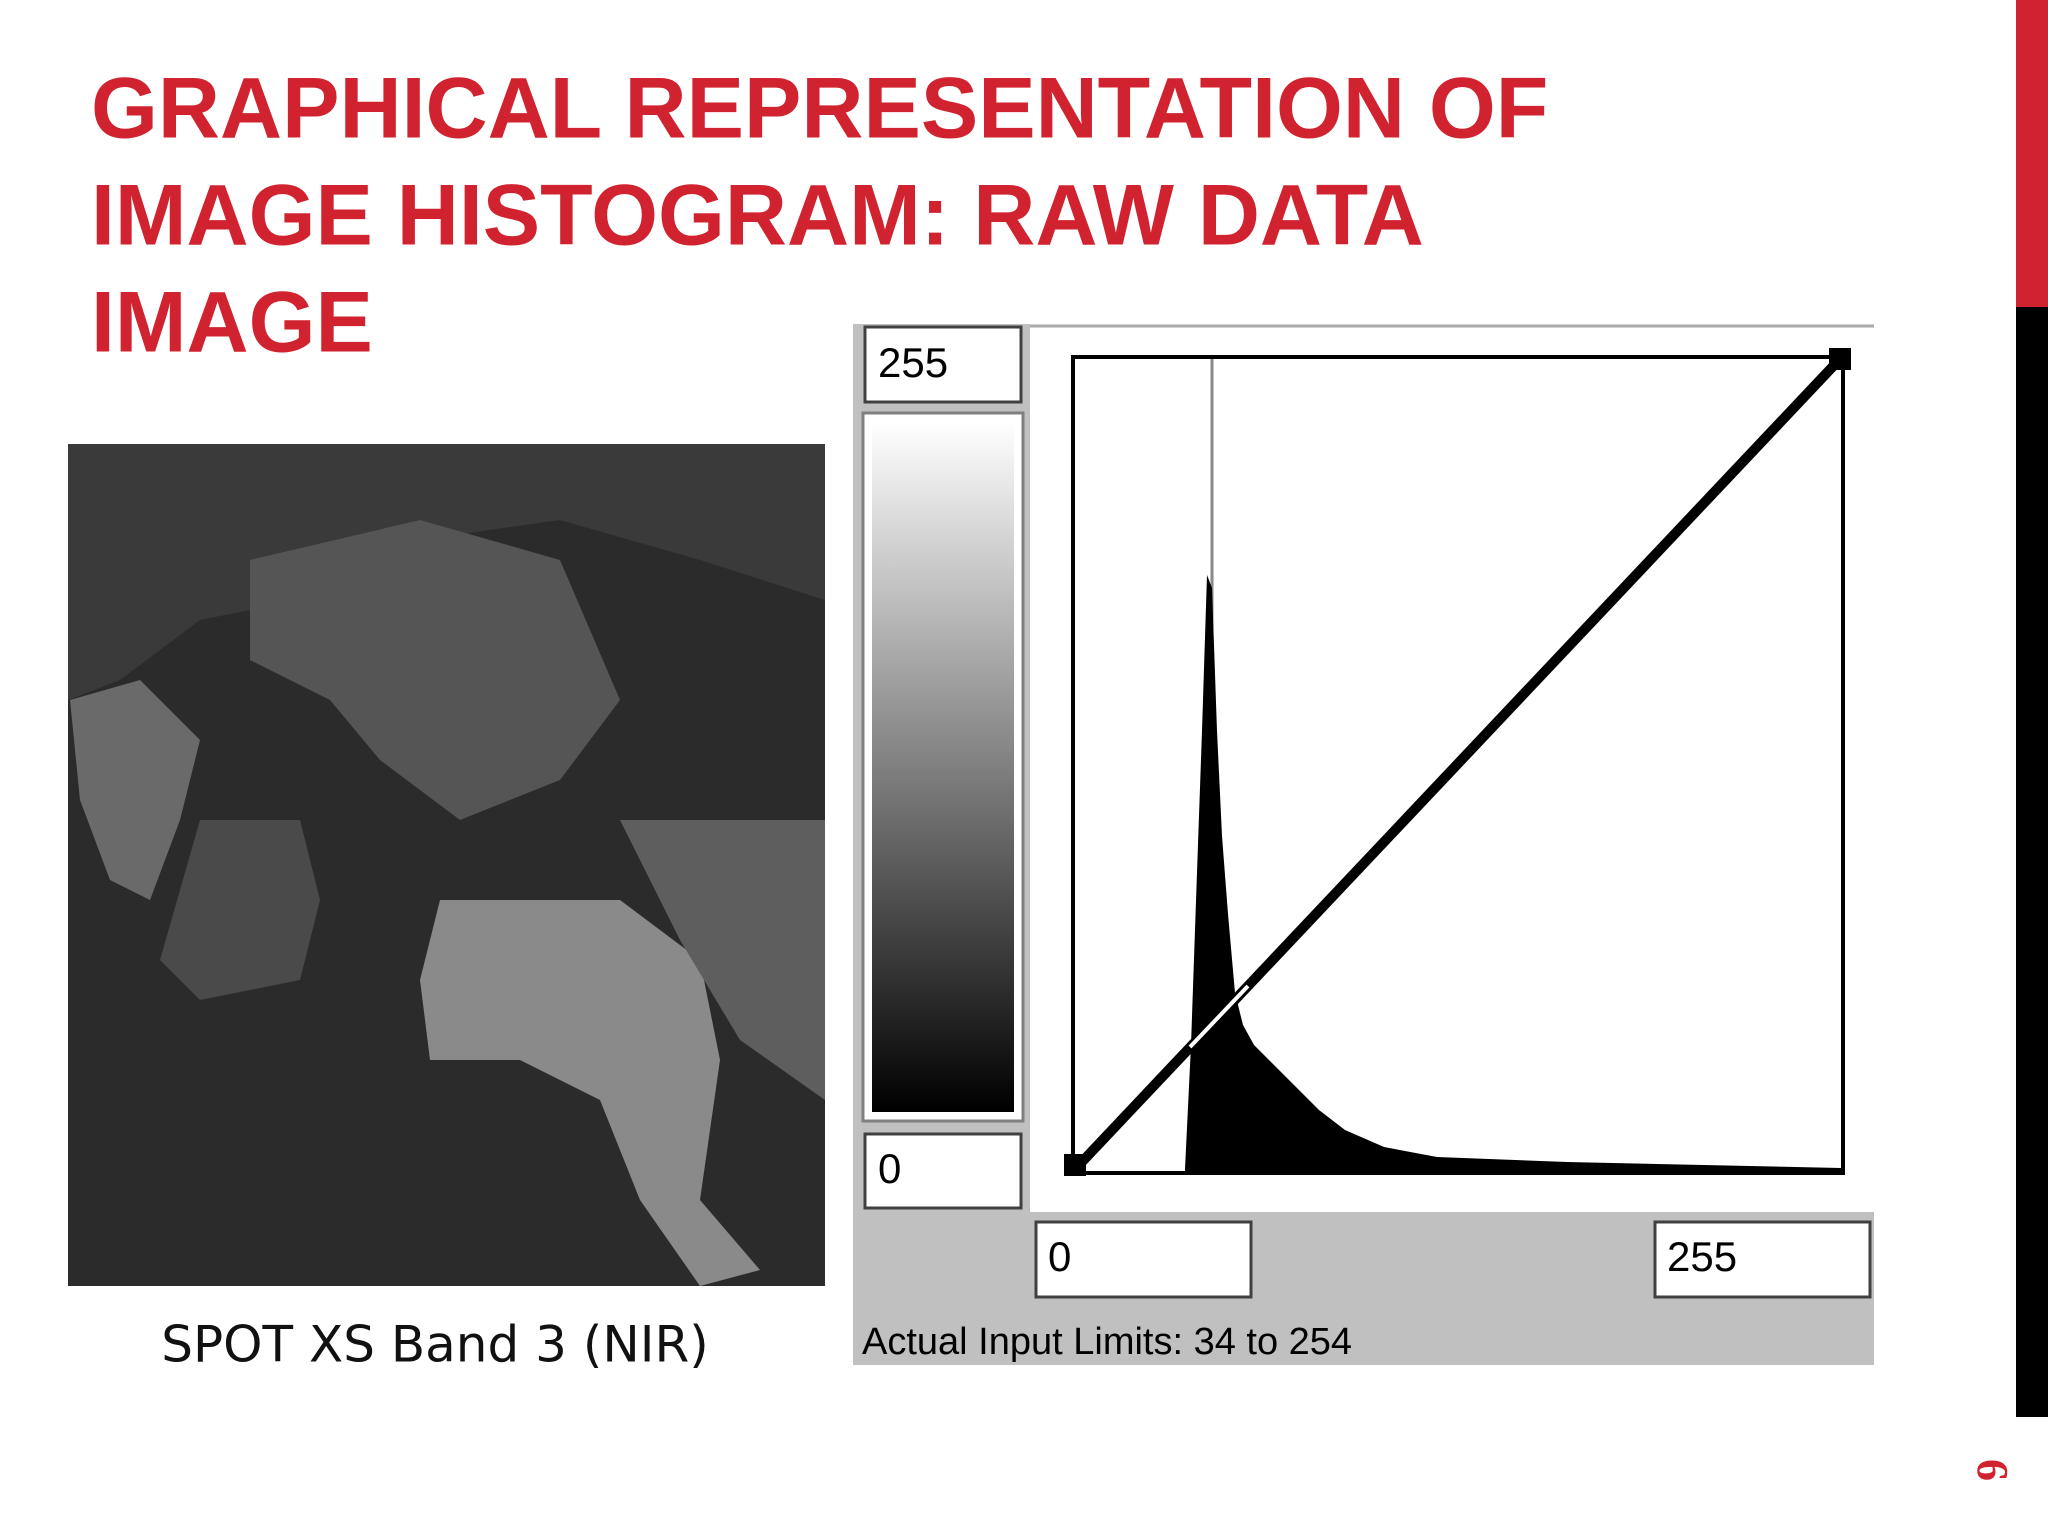 The image size is (2048, 1536). What do you see at coordinates (889, 1168) in the screenshot?
I see `output-min-field: 0` at bounding box center [889, 1168].